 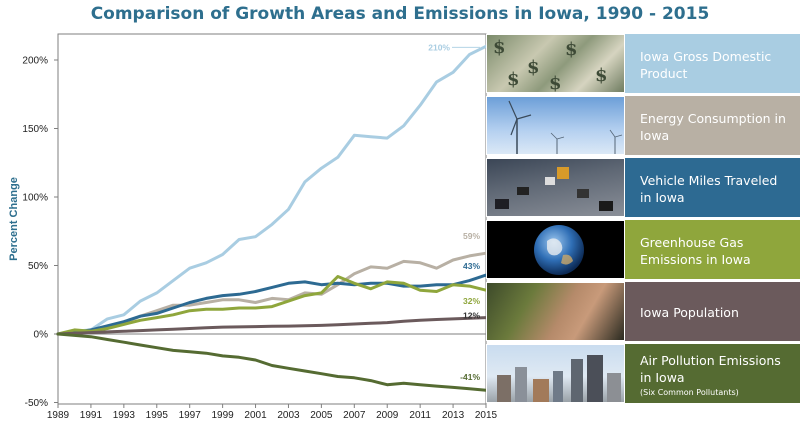 I want to click on x-tick-label: 1993, so click(x=124, y=415).